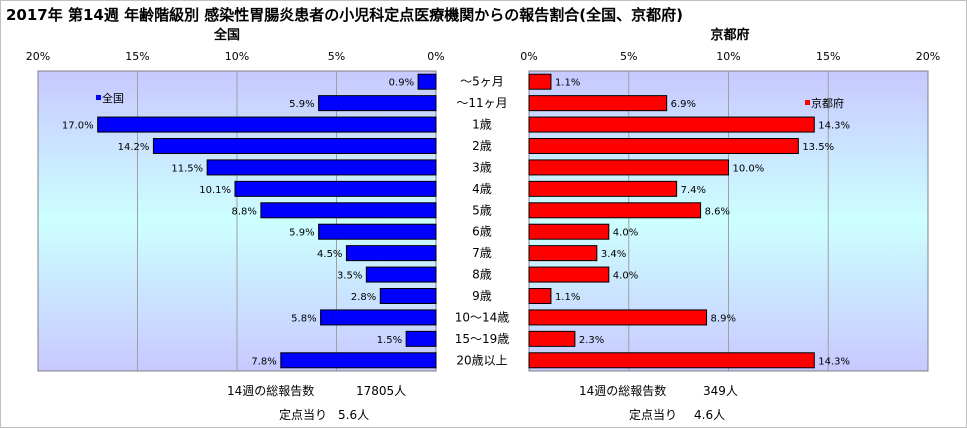  I want to click on kyoto-value-label: 13.5%, so click(818, 147).